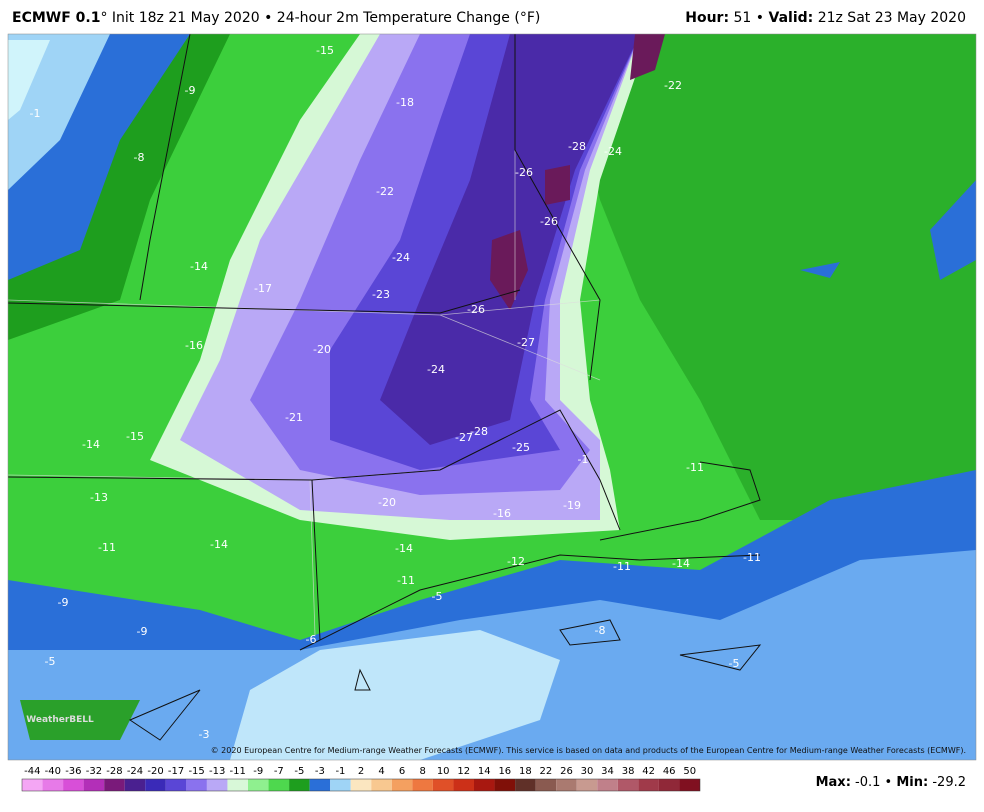 The image size is (984, 812). I want to click on colorbar-label: 38, so click(628, 771).